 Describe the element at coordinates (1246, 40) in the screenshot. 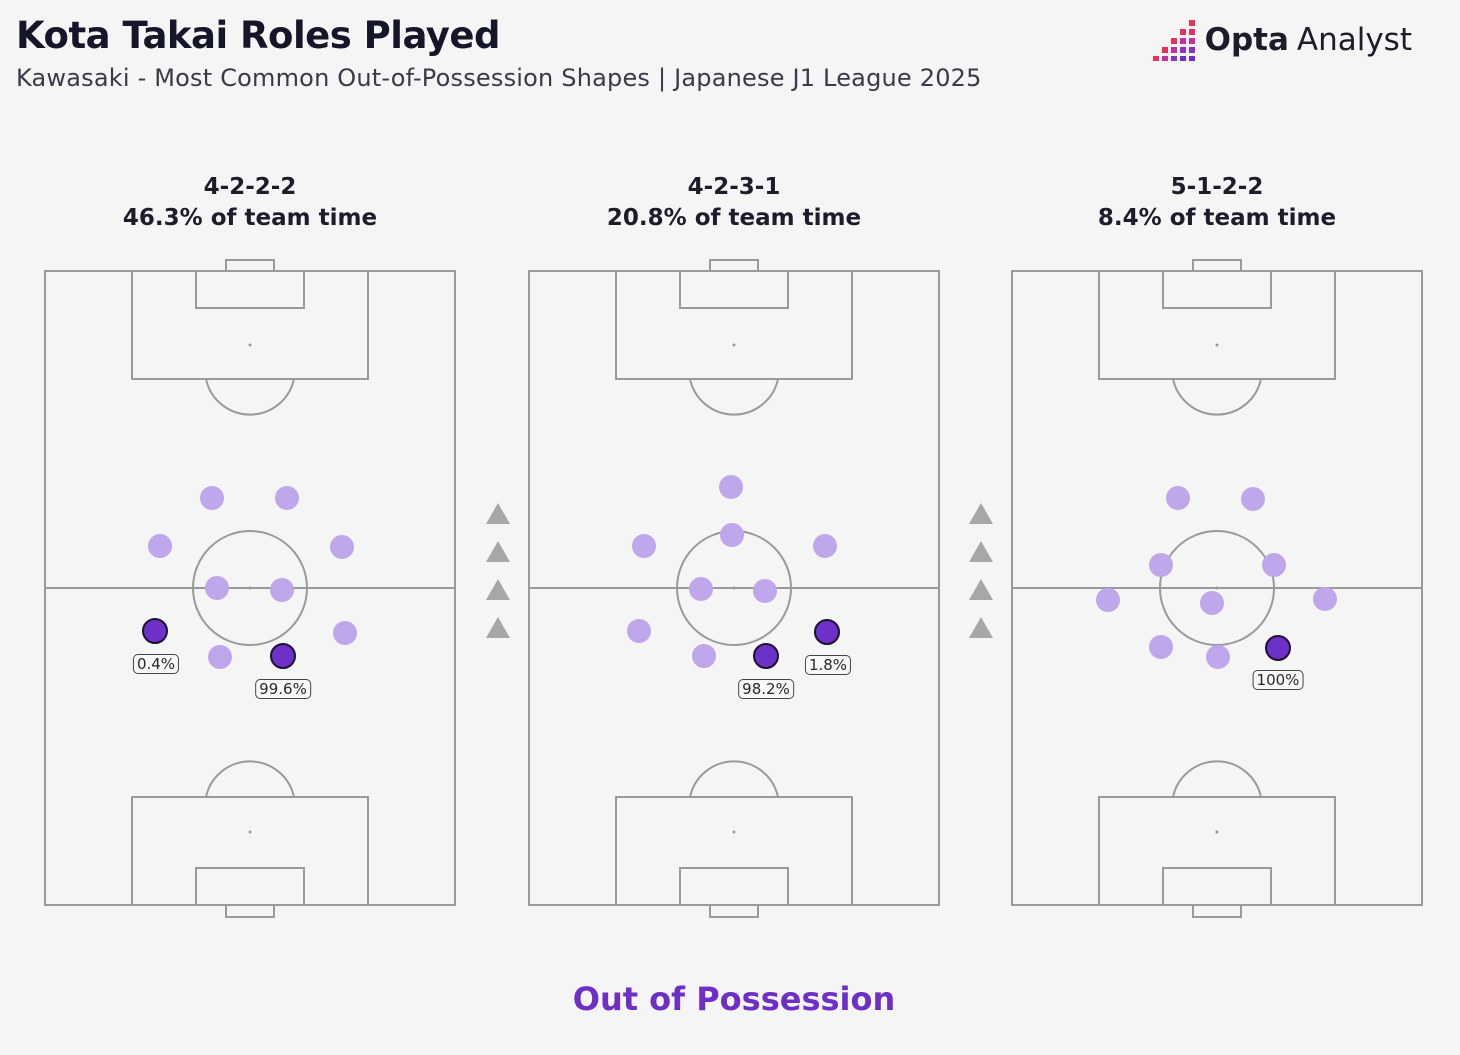

I see `brand-name-bold: Opta` at that location.